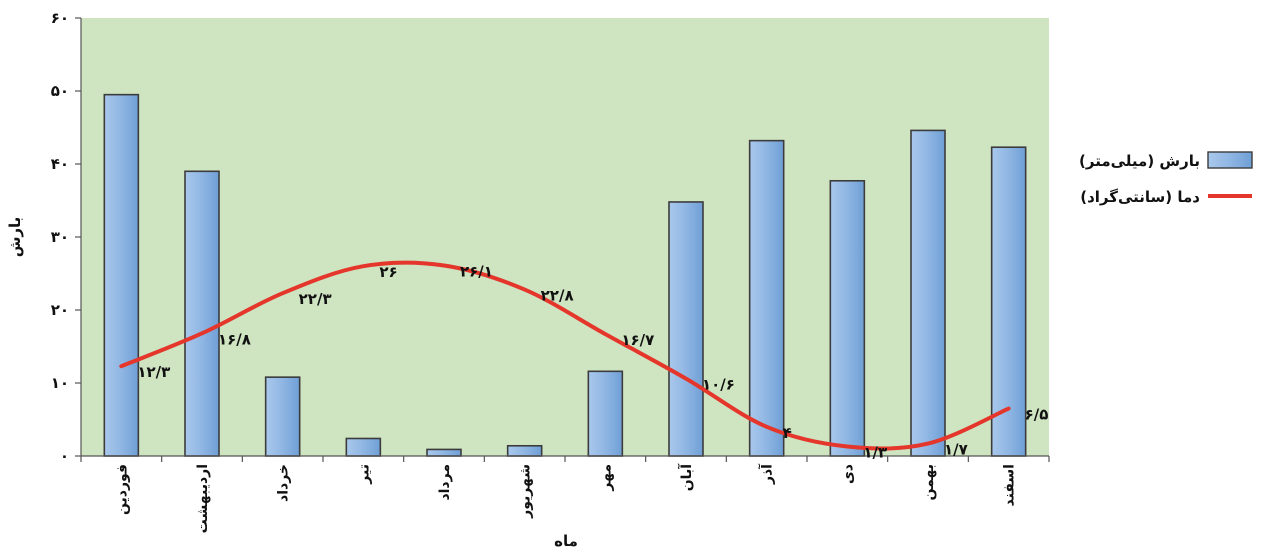 Image resolution: width=1268 pixels, height=556 pixels. What do you see at coordinates (153, 372) in the screenshot?
I see `temperature-data-label: ۱۲/۳` at bounding box center [153, 372].